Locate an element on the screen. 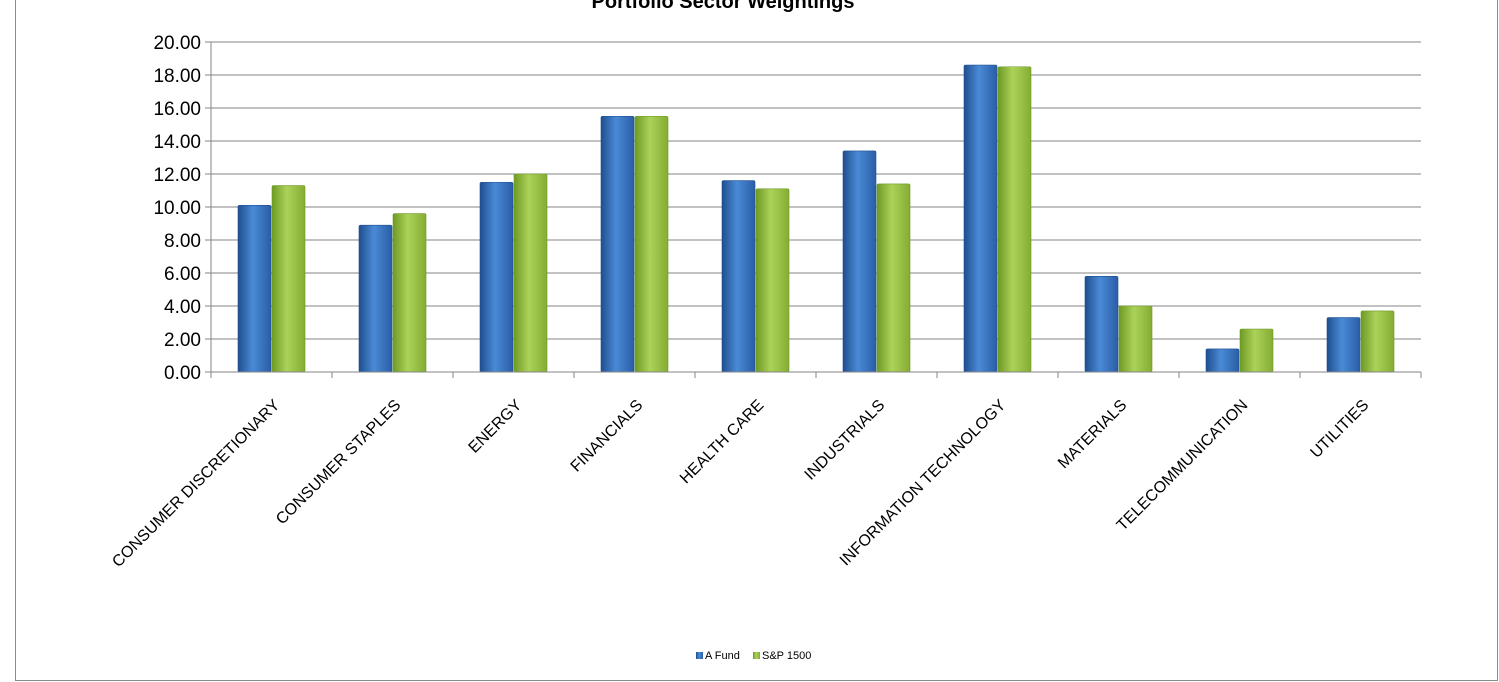 The height and width of the screenshot is (682, 1499). x-tick-label-consumer-staples: CONSUMER STAPLES is located at coordinates (338, 462).